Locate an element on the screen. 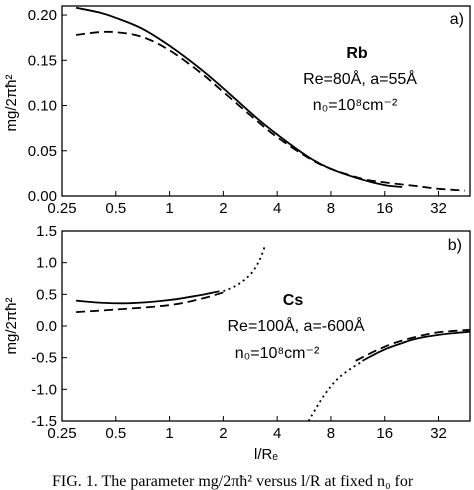  annotation-element-cs: Cs is located at coordinates (293, 300).